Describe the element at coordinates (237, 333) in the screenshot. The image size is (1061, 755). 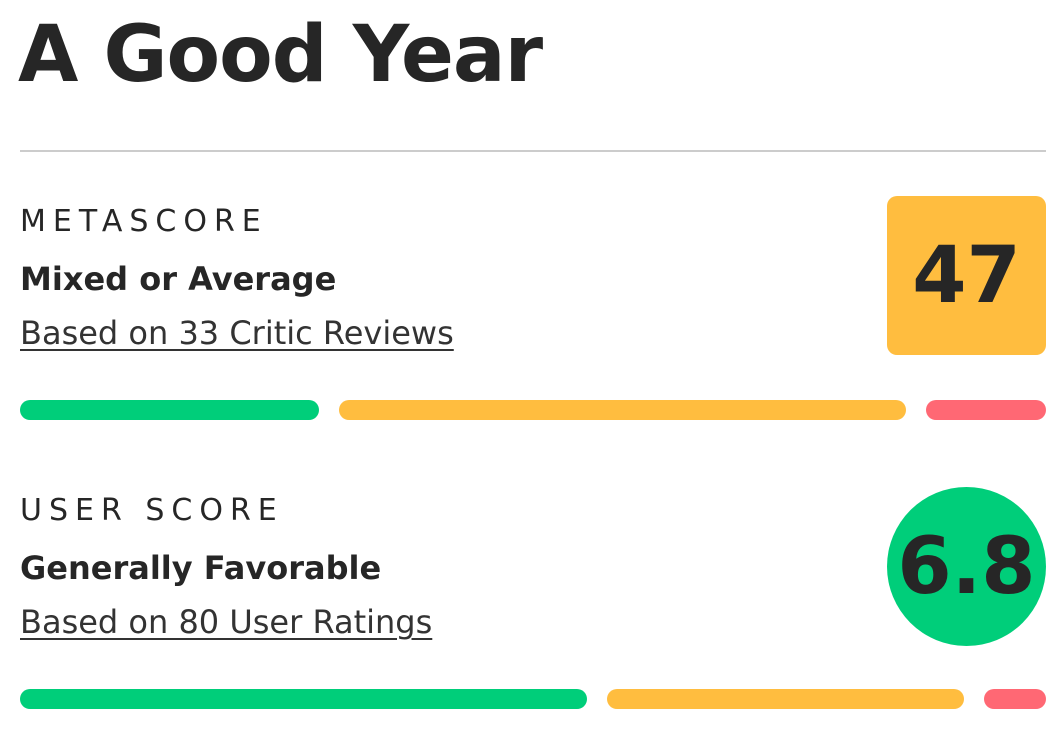
I see `reviews-link: Based on 33 Critic Reviews` at that location.